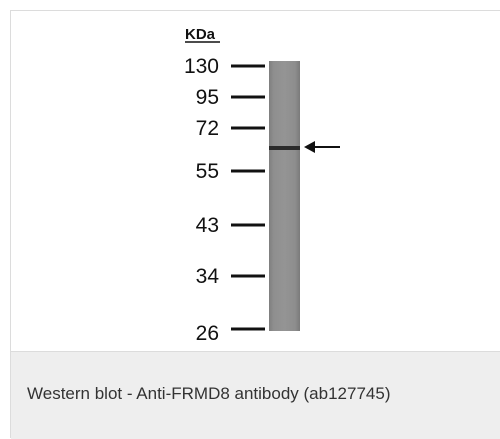 The width and height of the screenshot is (500, 439). I want to click on arrow-icon, so click(322, 147).